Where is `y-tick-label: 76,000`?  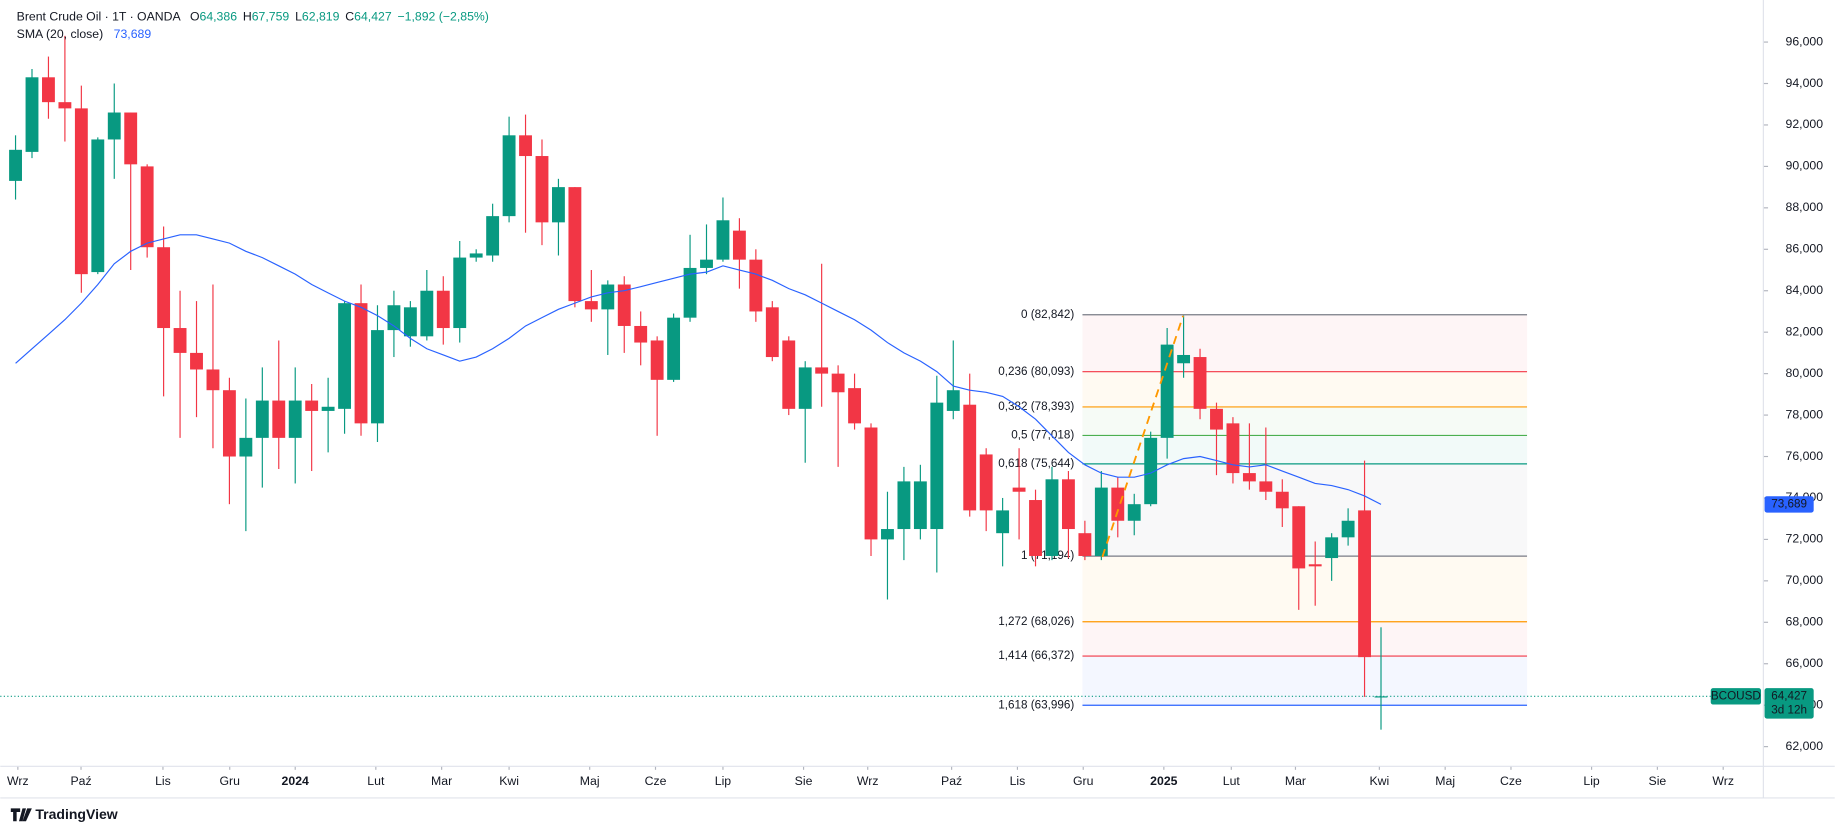
y-tick-label: 76,000 is located at coordinates (1805, 456).